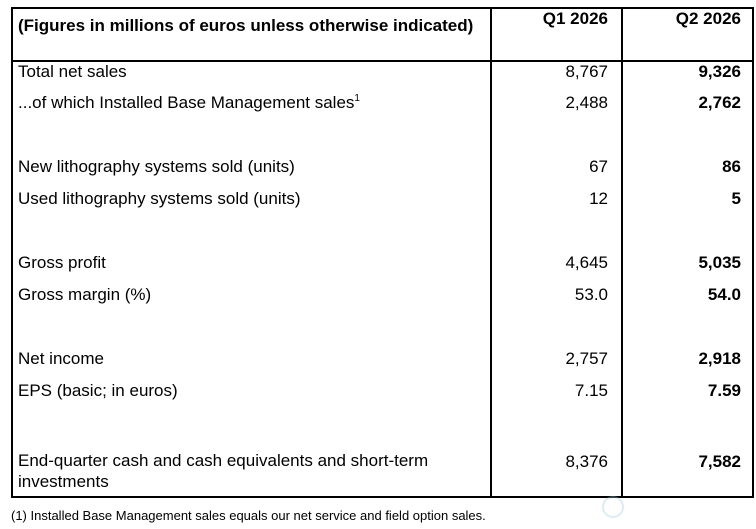  I want to click on row-q2-value: 5, so click(687, 205).